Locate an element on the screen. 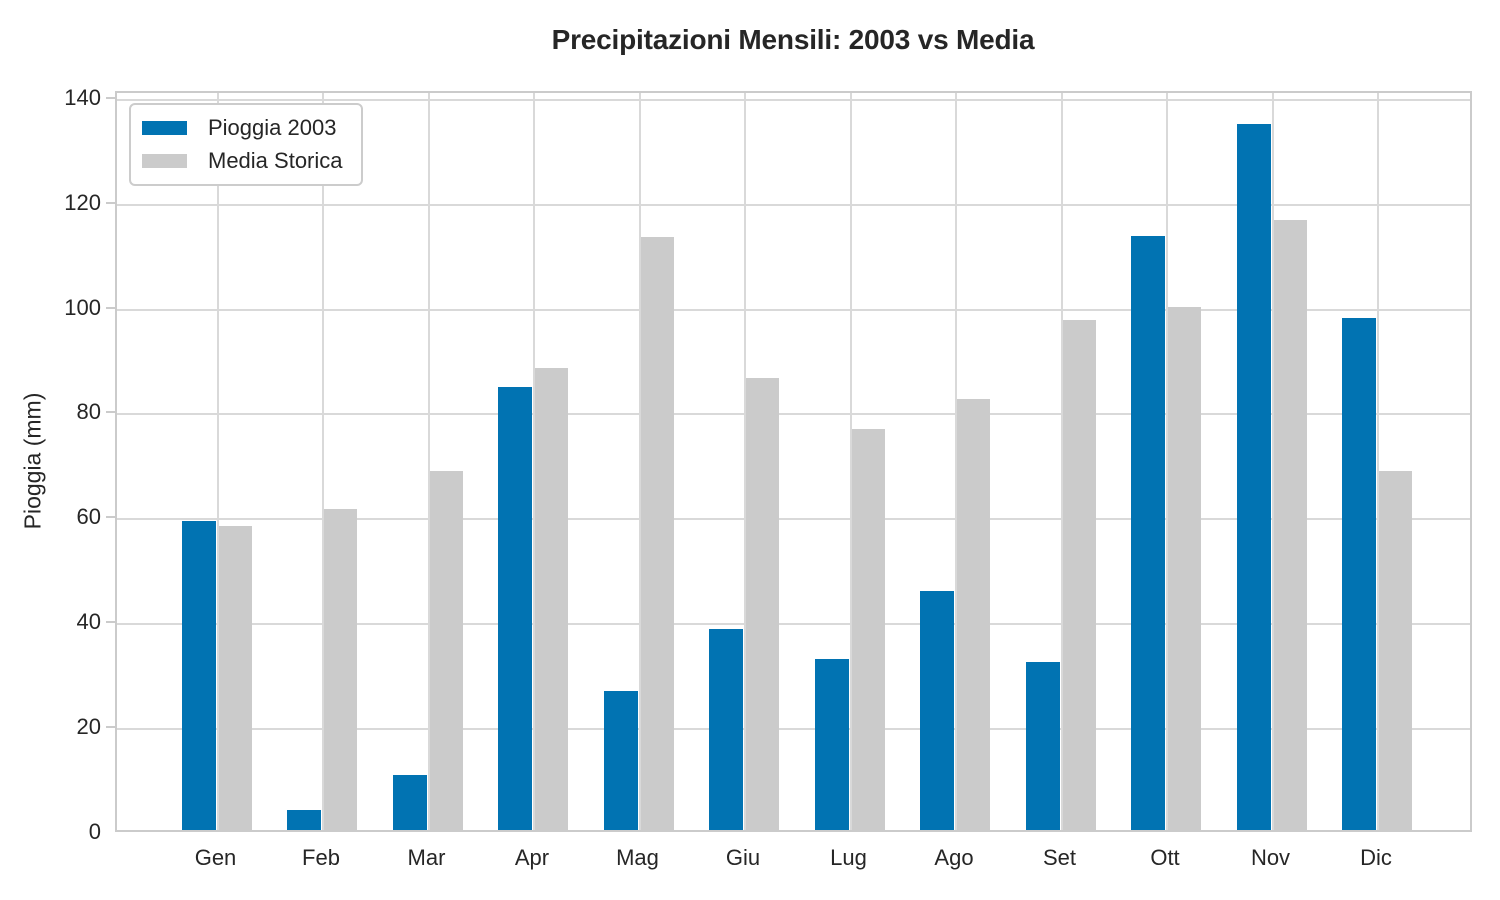 Image resolution: width=1500 pixels, height=900 pixels. bar-media-set is located at coordinates (1079, 575).